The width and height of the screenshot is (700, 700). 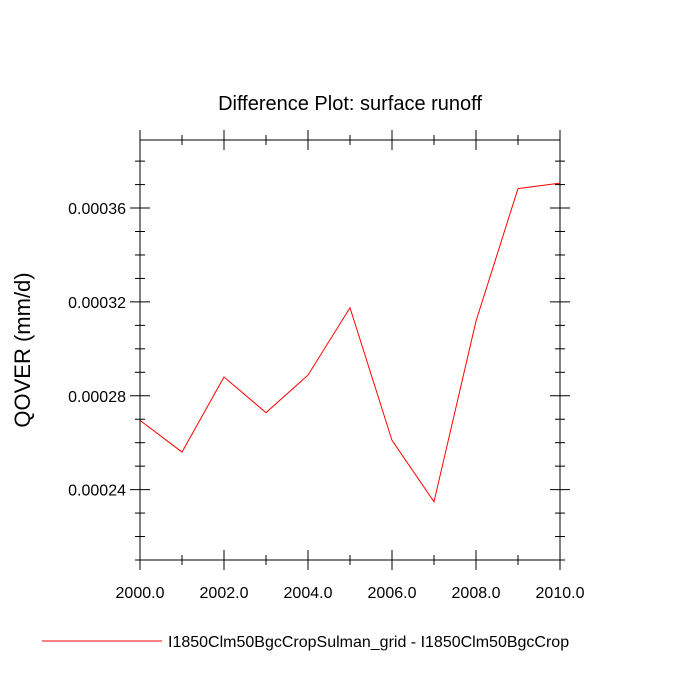 What do you see at coordinates (97, 491) in the screenshot?
I see `y-tick-label: 0.00024` at bounding box center [97, 491].